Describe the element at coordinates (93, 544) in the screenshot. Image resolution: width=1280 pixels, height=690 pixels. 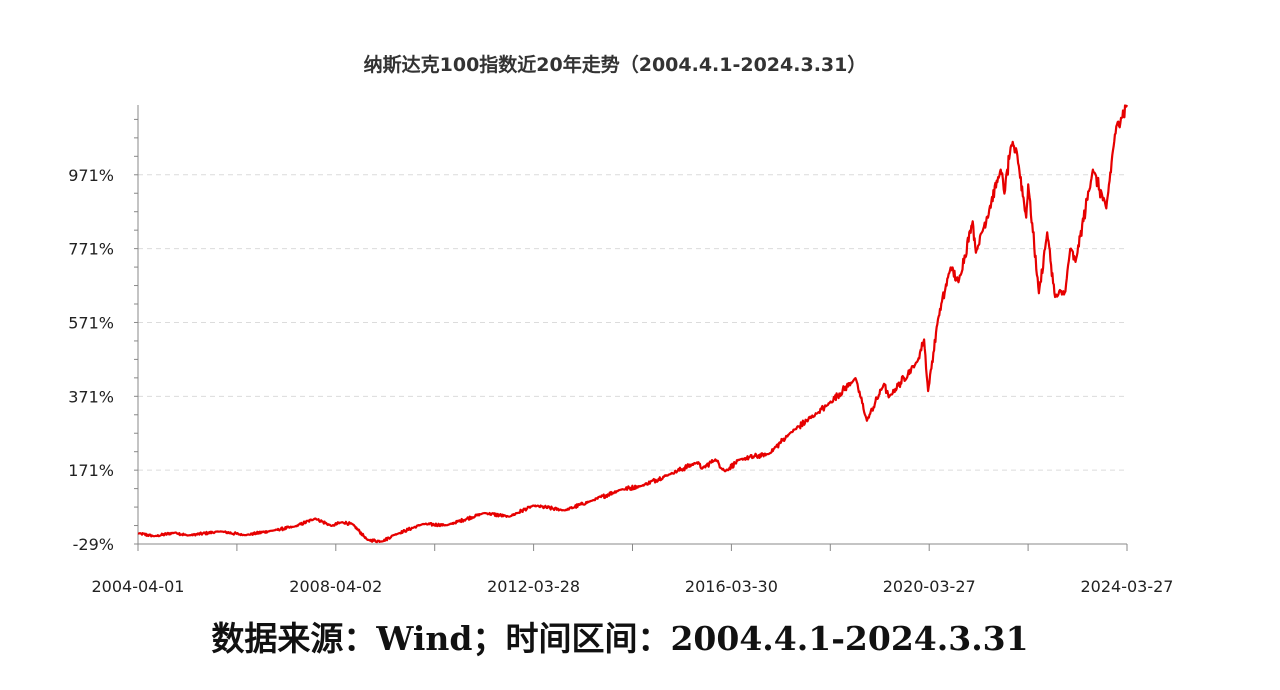
I see `y-tick-label: -29%` at that location.